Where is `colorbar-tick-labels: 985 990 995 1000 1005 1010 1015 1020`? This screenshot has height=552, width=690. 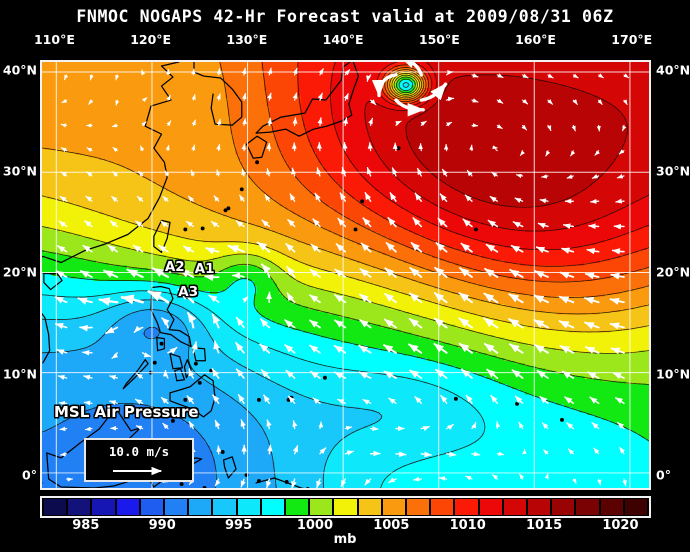 colorbar-tick-labels: 985 990 995 1000 1005 1010 1015 1020 is located at coordinates (345, 527).